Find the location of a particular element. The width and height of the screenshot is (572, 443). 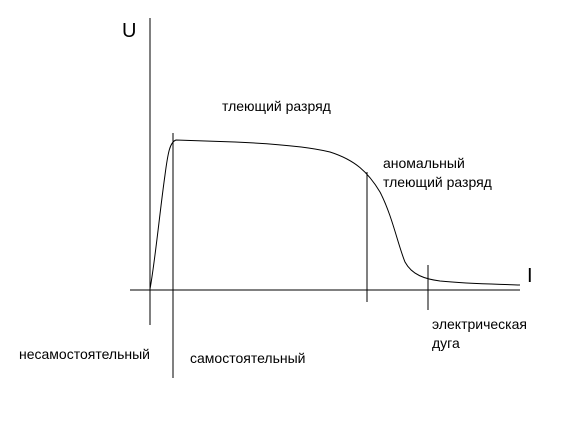

region-label-abnormal-line1: аномальный is located at coordinates (424, 163).